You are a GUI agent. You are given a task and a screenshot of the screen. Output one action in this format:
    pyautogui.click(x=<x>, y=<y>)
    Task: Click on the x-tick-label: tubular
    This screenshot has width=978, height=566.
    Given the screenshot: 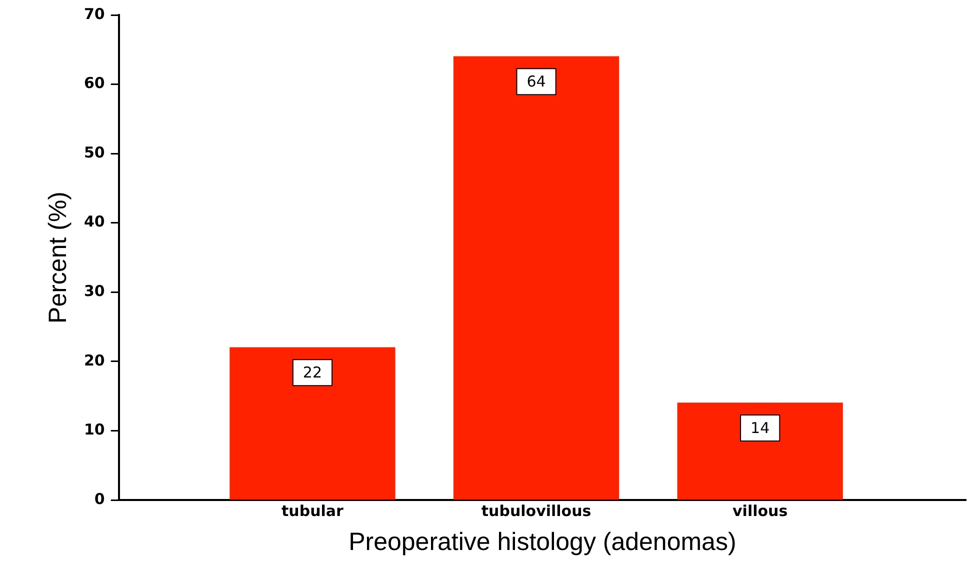 What is the action you would take?
    pyautogui.click(x=313, y=511)
    